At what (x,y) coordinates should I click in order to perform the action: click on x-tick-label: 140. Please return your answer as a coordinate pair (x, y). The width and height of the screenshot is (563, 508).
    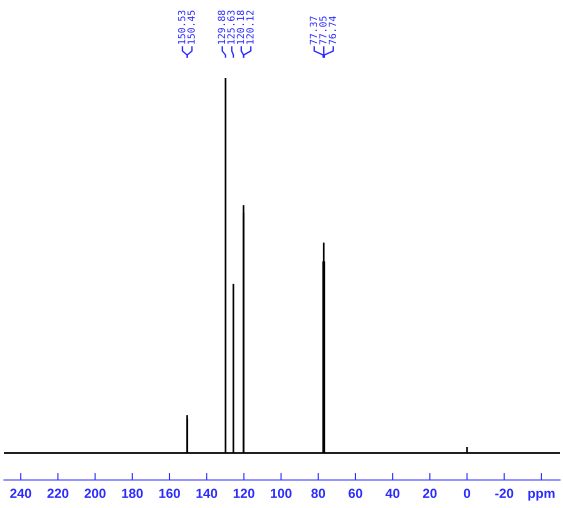
    Looking at the image, I should click on (207, 493).